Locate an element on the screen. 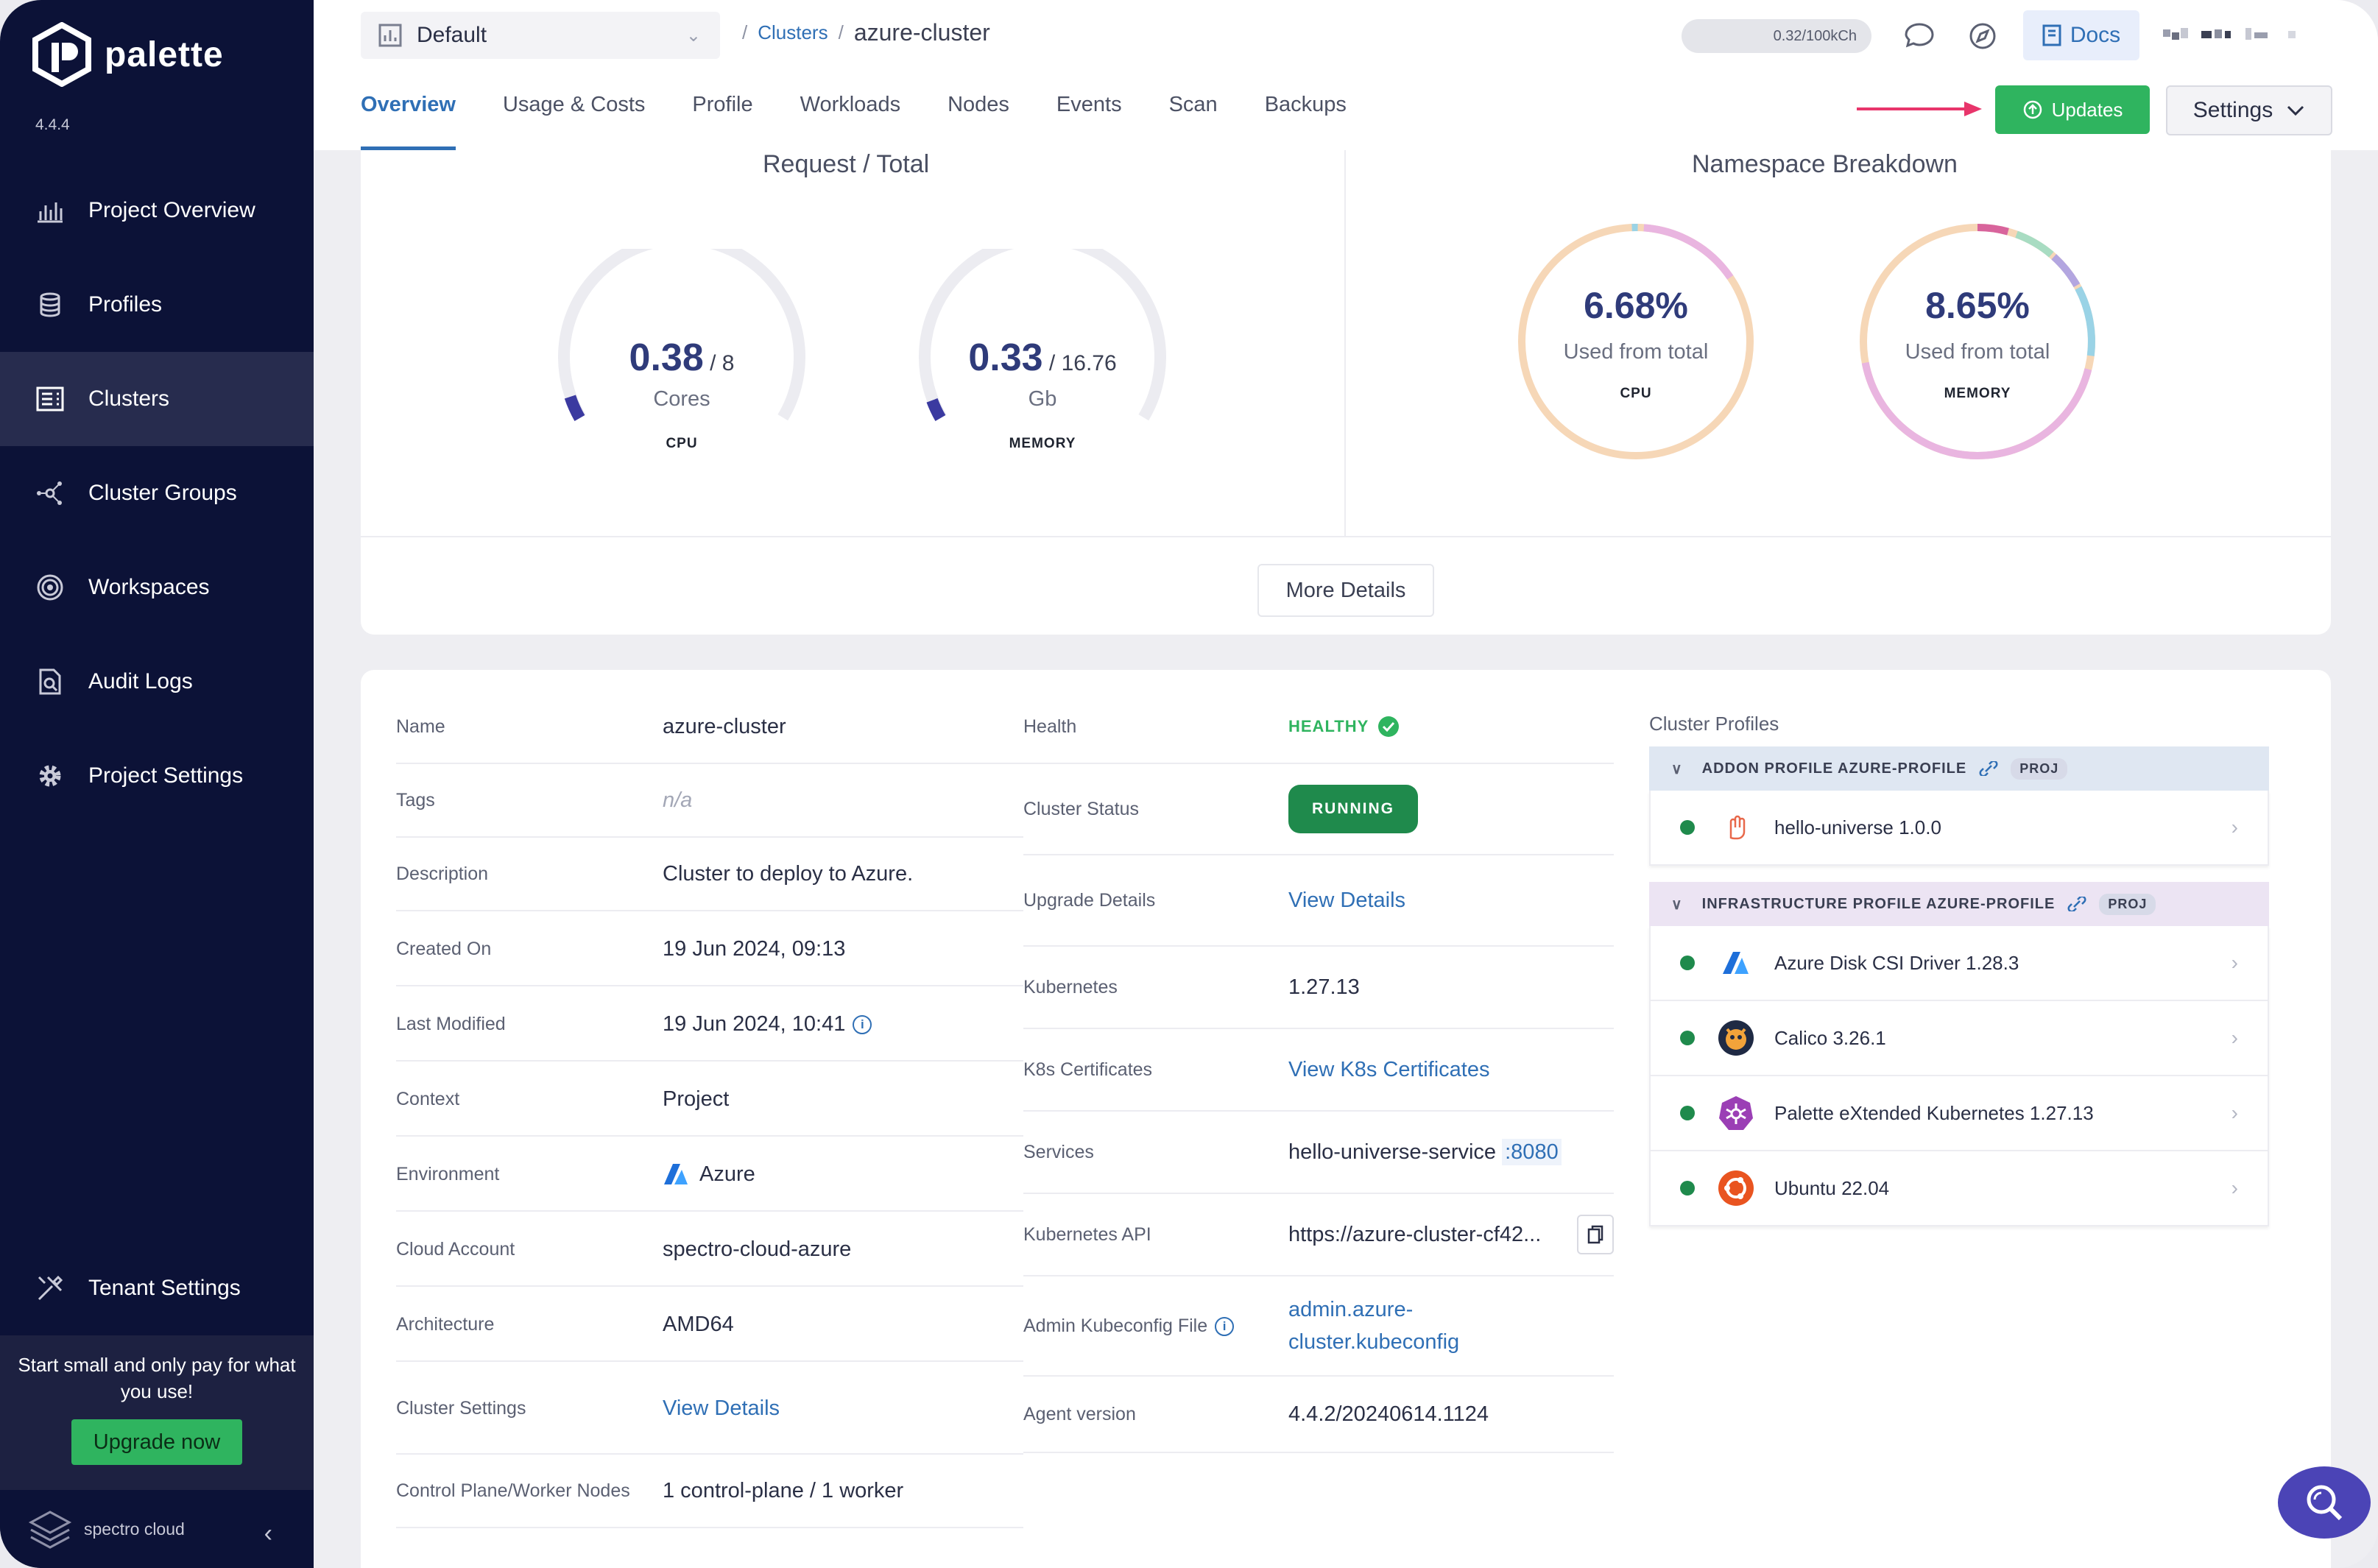  sidebar-item-label: Clusters is located at coordinates (129, 398).